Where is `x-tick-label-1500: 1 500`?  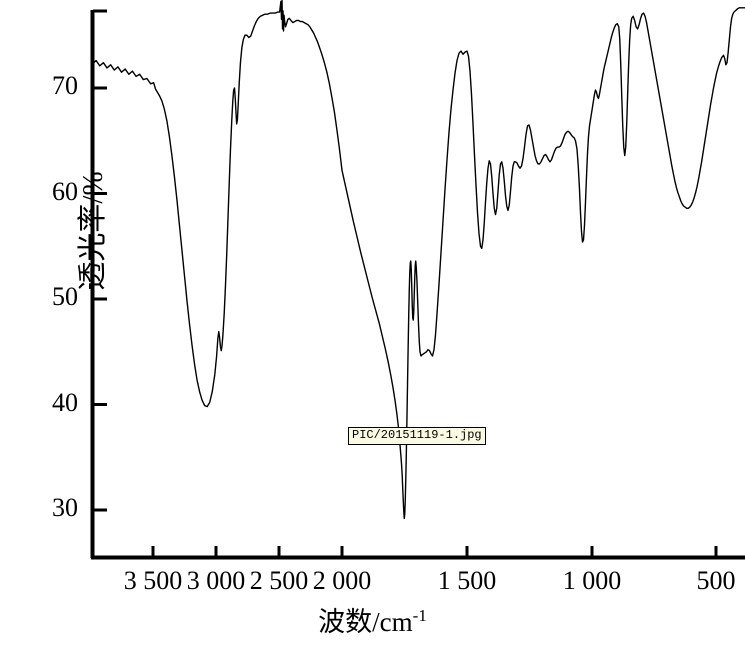 x-tick-label-1500: 1 500 is located at coordinates (467, 580).